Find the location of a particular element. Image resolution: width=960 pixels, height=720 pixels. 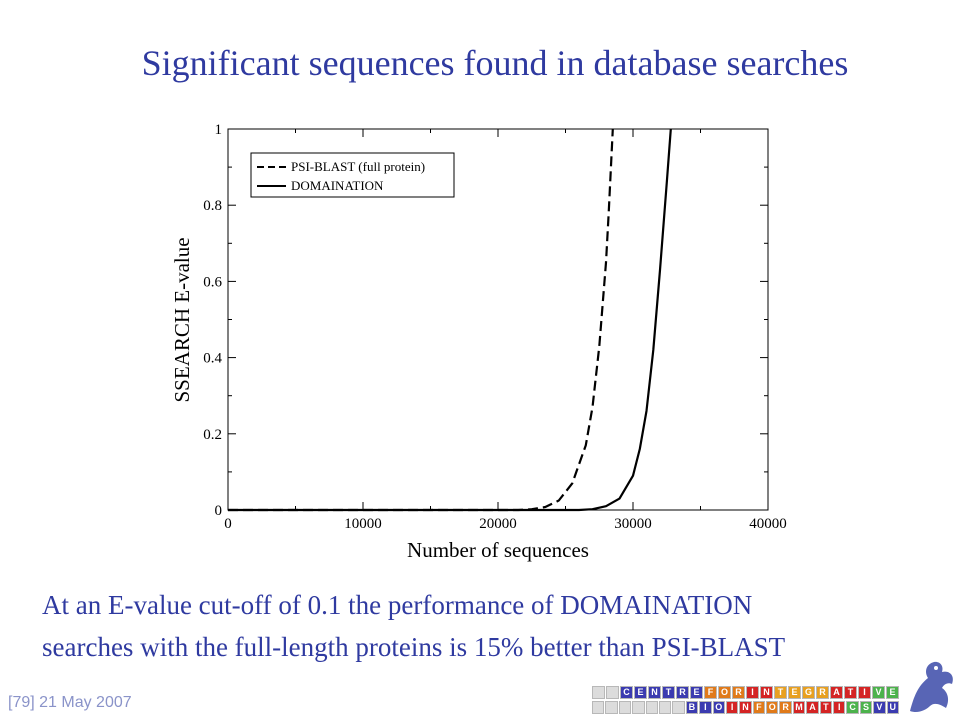

legend-label-domaination: DOMAINATION is located at coordinates (337, 185).